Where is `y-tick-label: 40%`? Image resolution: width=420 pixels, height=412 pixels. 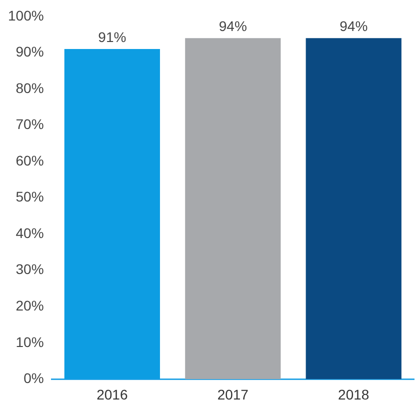
y-tick-label: 40% is located at coordinates (30, 232).